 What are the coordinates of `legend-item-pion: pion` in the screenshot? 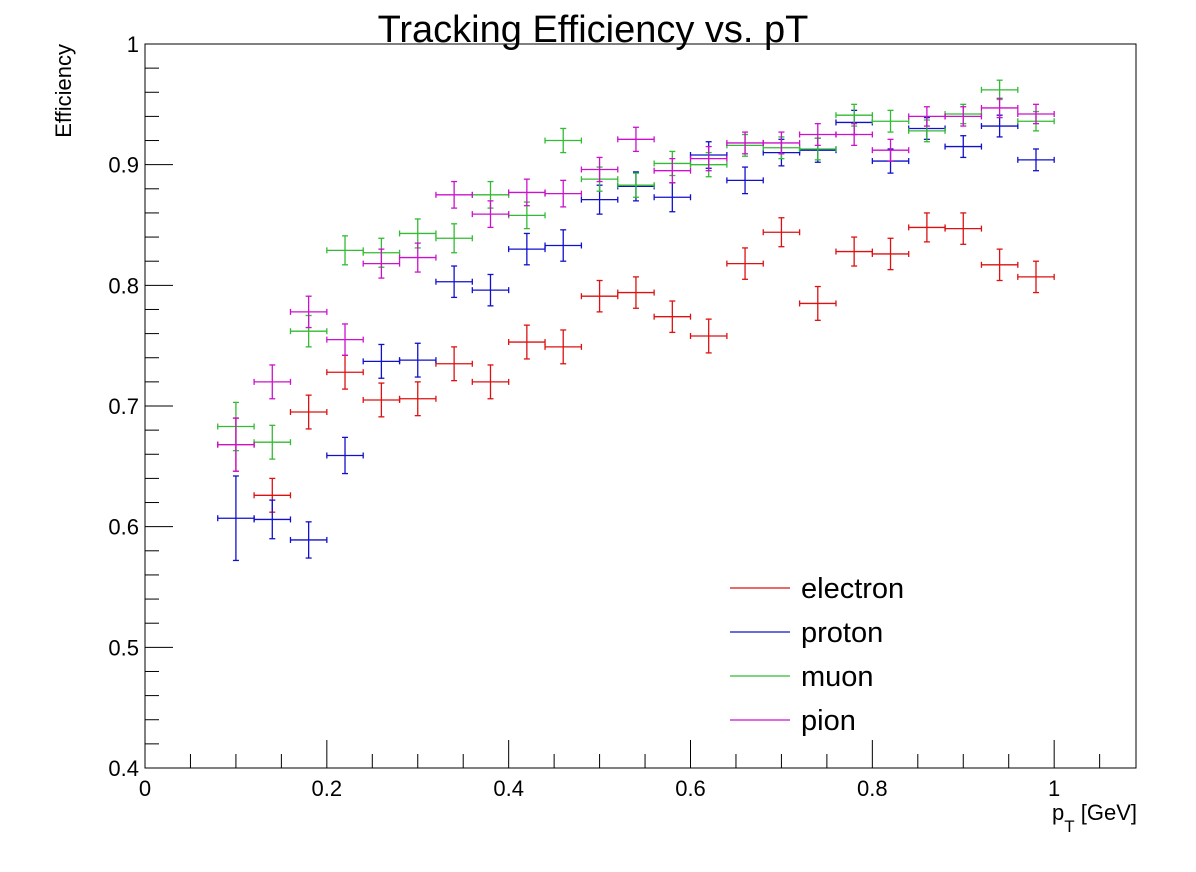 It's located at (793, 721).